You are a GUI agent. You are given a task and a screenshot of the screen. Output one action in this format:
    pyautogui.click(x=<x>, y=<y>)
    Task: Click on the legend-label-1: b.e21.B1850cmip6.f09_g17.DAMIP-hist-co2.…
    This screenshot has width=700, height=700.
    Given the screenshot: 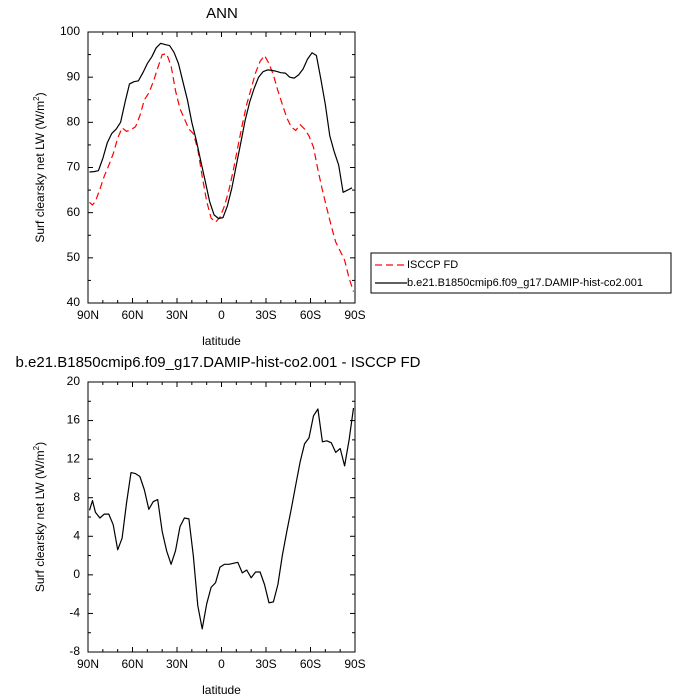 What is the action you would take?
    pyautogui.click(x=525, y=283)
    